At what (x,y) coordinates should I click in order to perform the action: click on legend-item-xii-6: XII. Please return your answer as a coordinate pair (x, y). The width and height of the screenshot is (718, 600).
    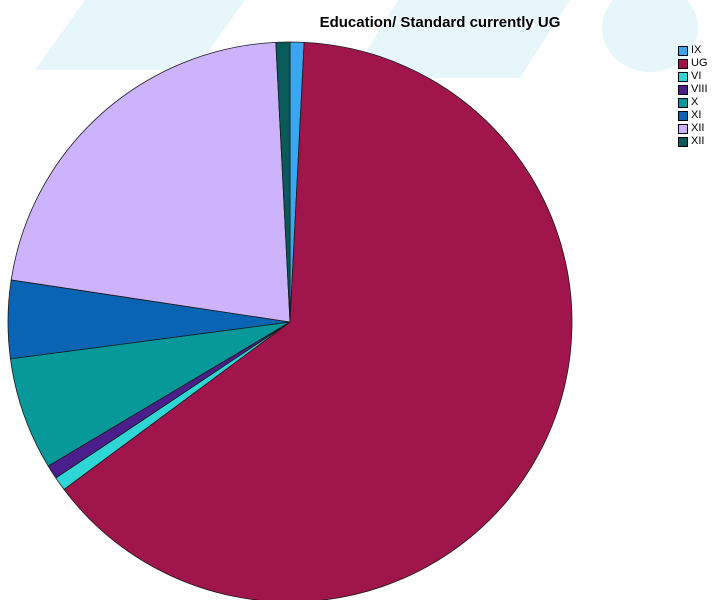
    Looking at the image, I should click on (693, 128).